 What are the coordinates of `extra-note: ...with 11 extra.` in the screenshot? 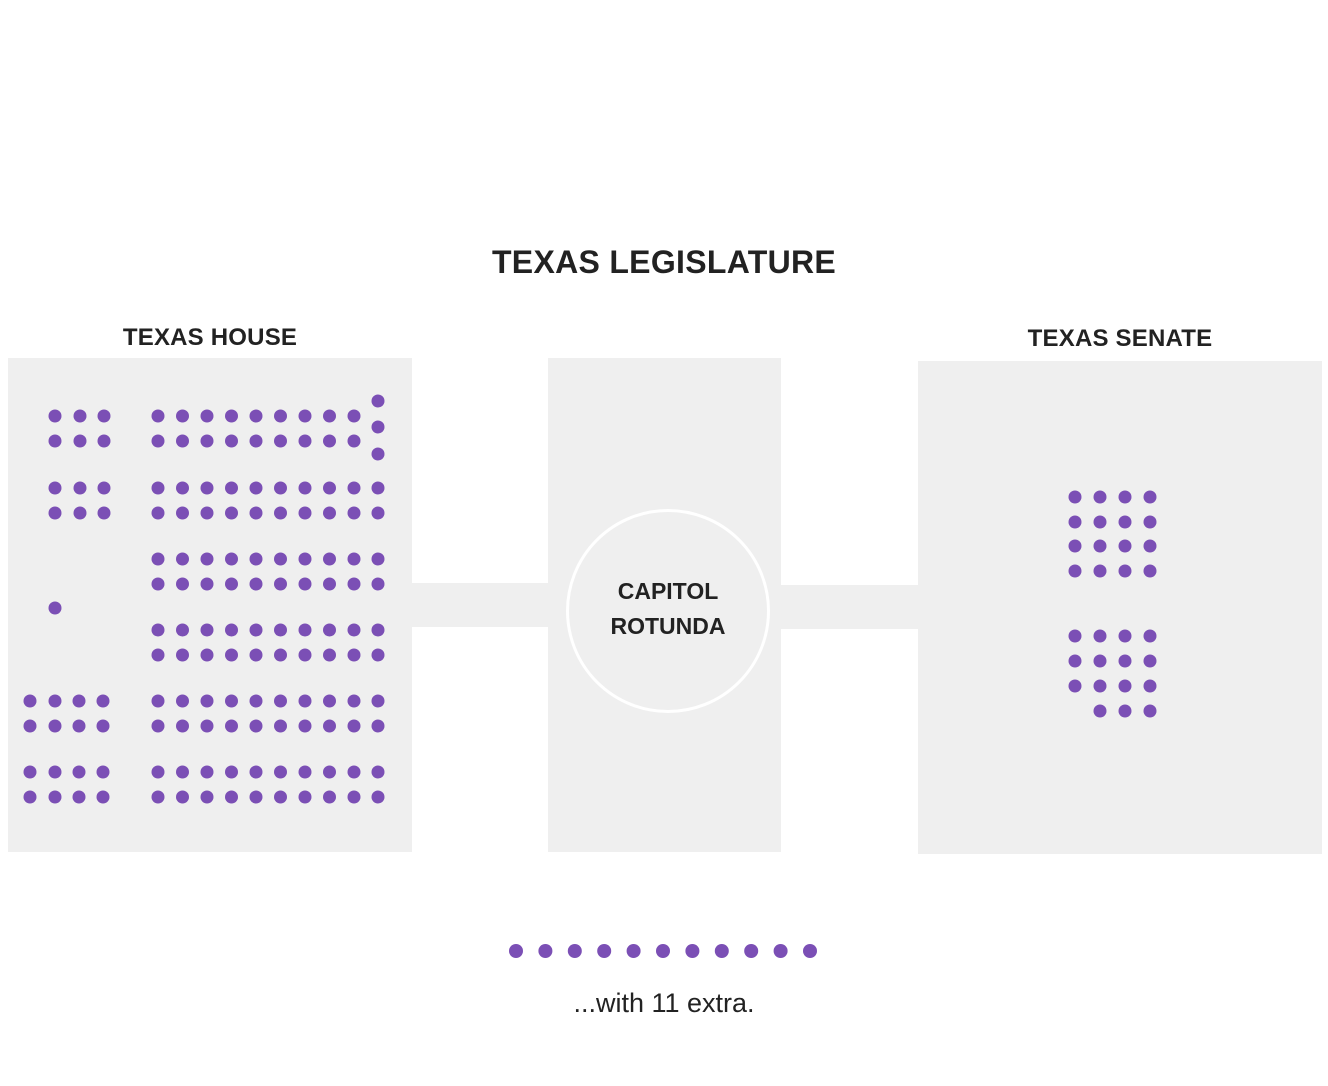 It's located at (664, 1003).